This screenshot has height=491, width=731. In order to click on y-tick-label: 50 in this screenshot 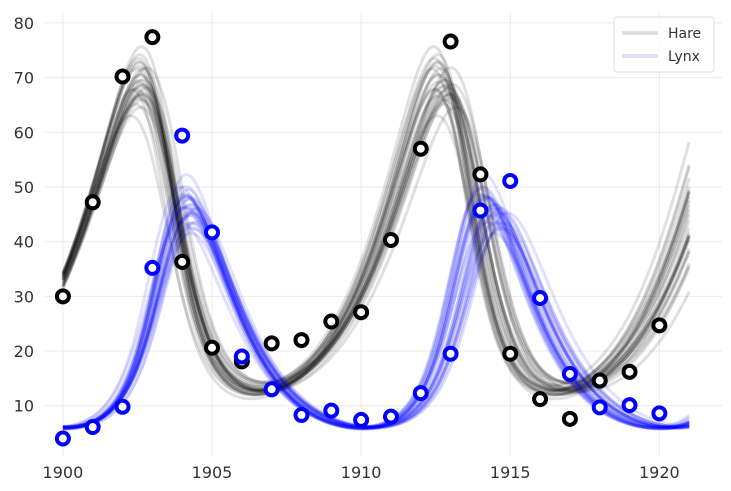, I will do `click(24, 187)`.